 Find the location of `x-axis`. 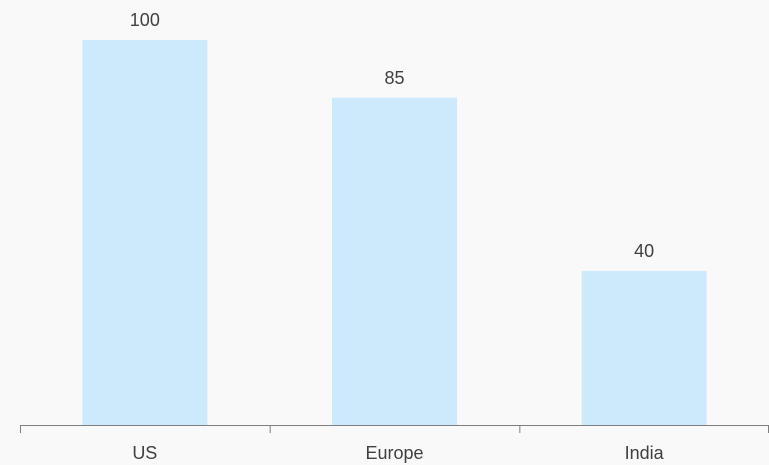

x-axis is located at coordinates (394, 429).